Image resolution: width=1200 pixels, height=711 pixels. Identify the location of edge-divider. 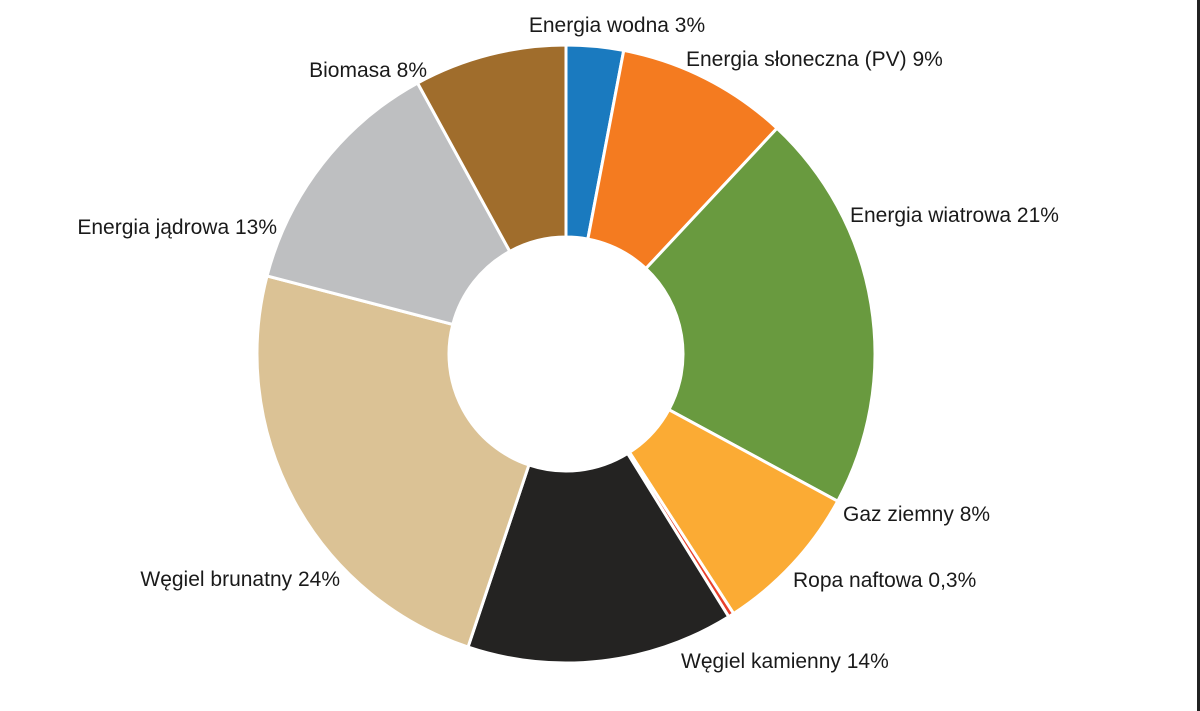
(1198, 355).